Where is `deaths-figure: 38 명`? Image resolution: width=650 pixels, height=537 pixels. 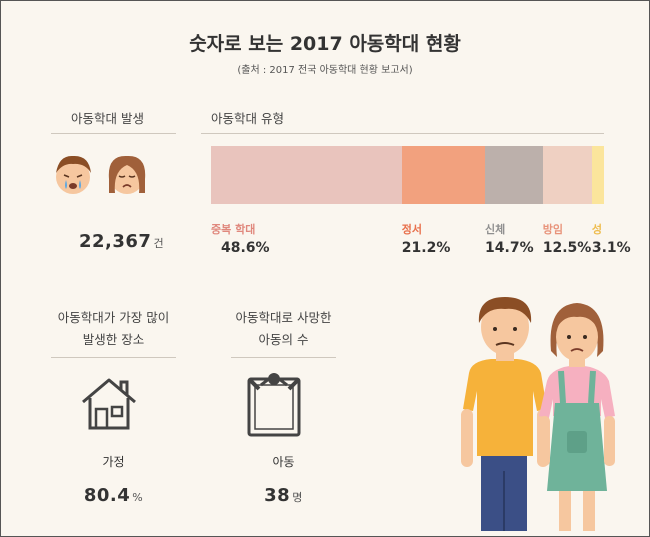
deaths-figure: 38 명 is located at coordinates (283, 495).